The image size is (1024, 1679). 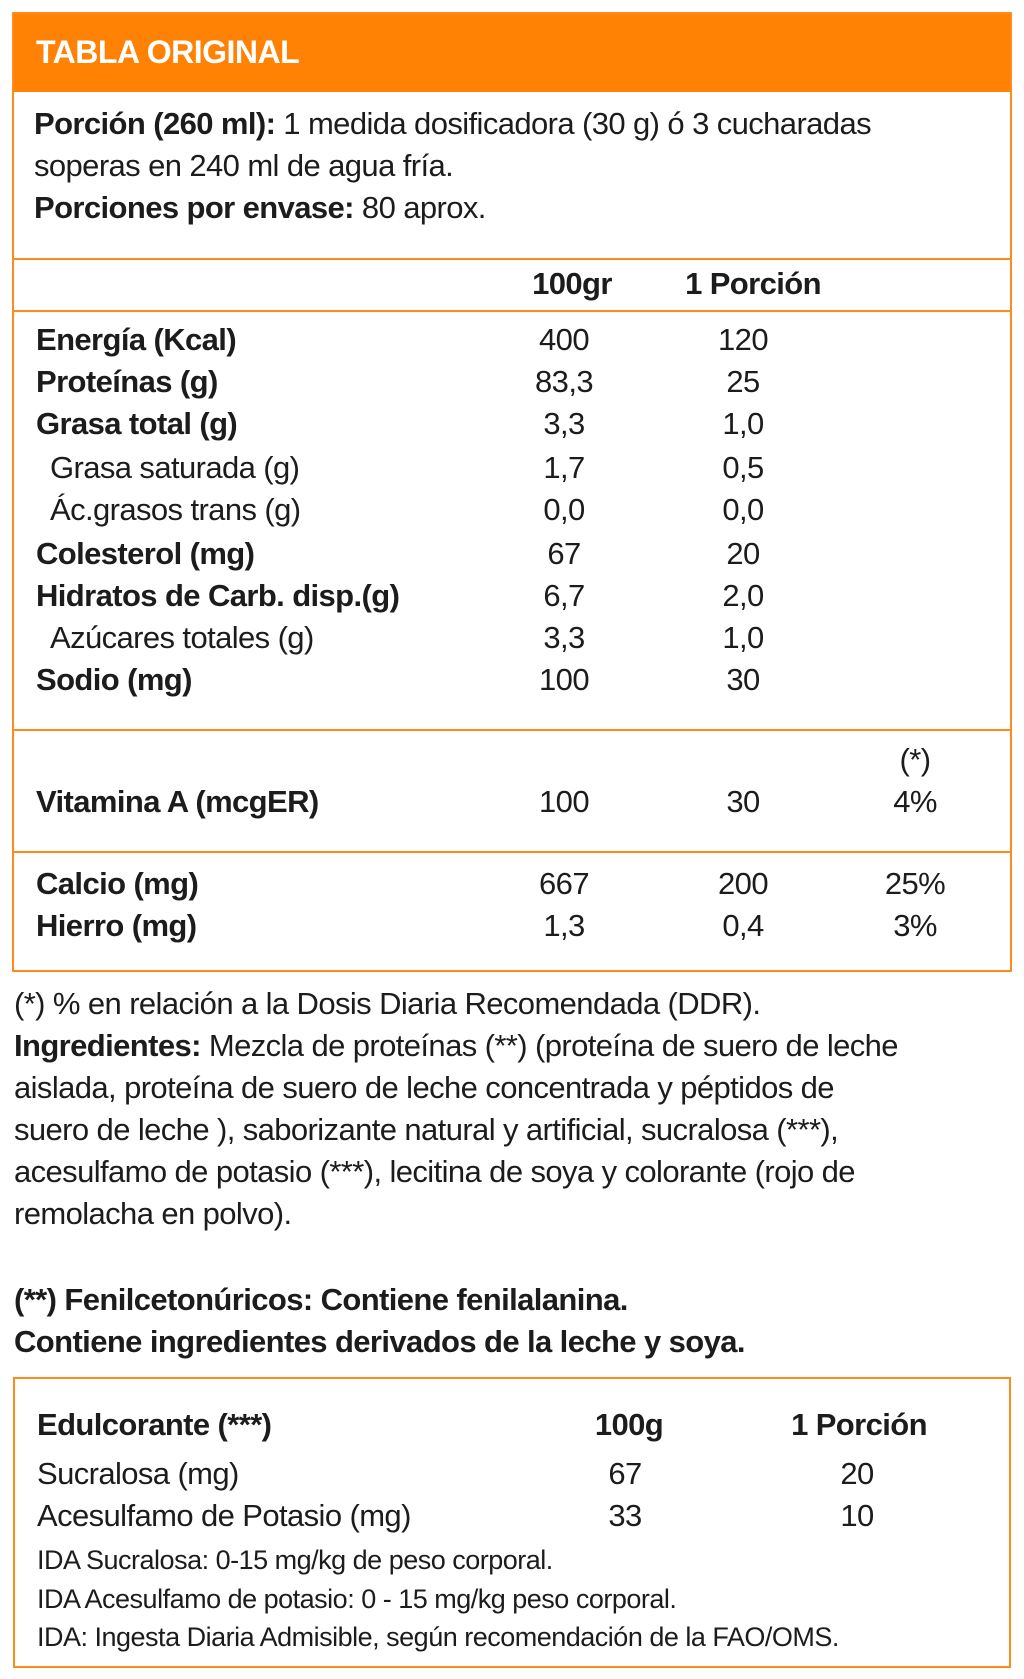 I want to click on row-value-100: 1,7, so click(x=564, y=467).